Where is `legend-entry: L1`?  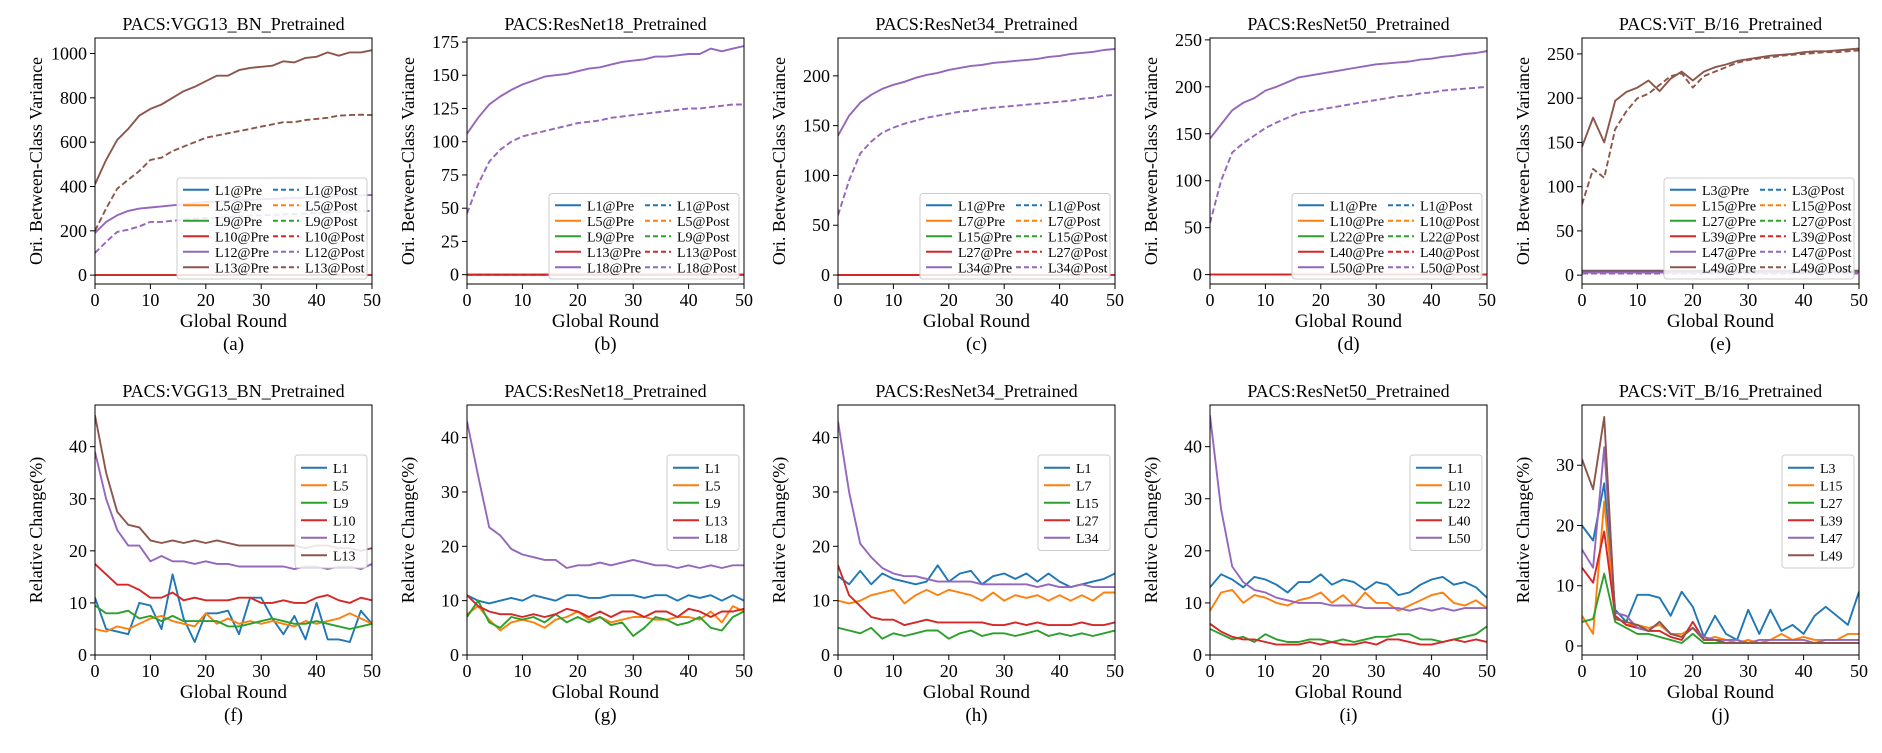
legend-entry: L1 is located at coordinates (341, 469).